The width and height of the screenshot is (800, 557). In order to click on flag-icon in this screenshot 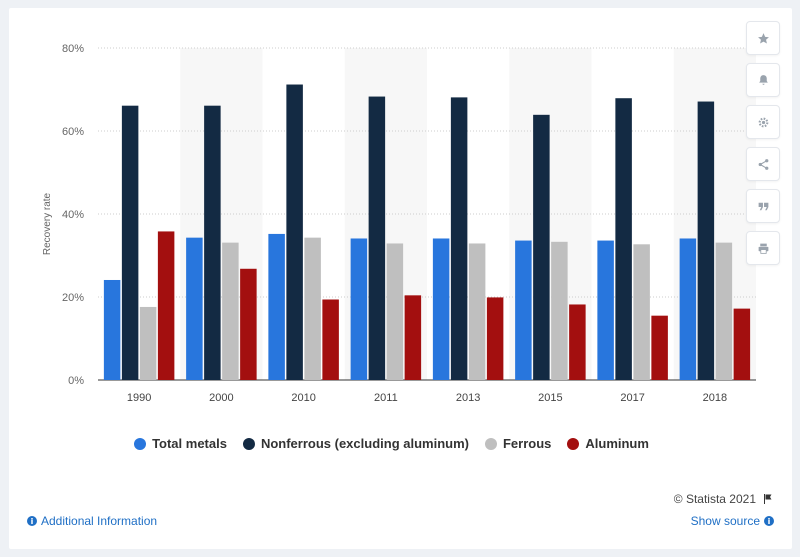, I will do `click(768, 499)`.